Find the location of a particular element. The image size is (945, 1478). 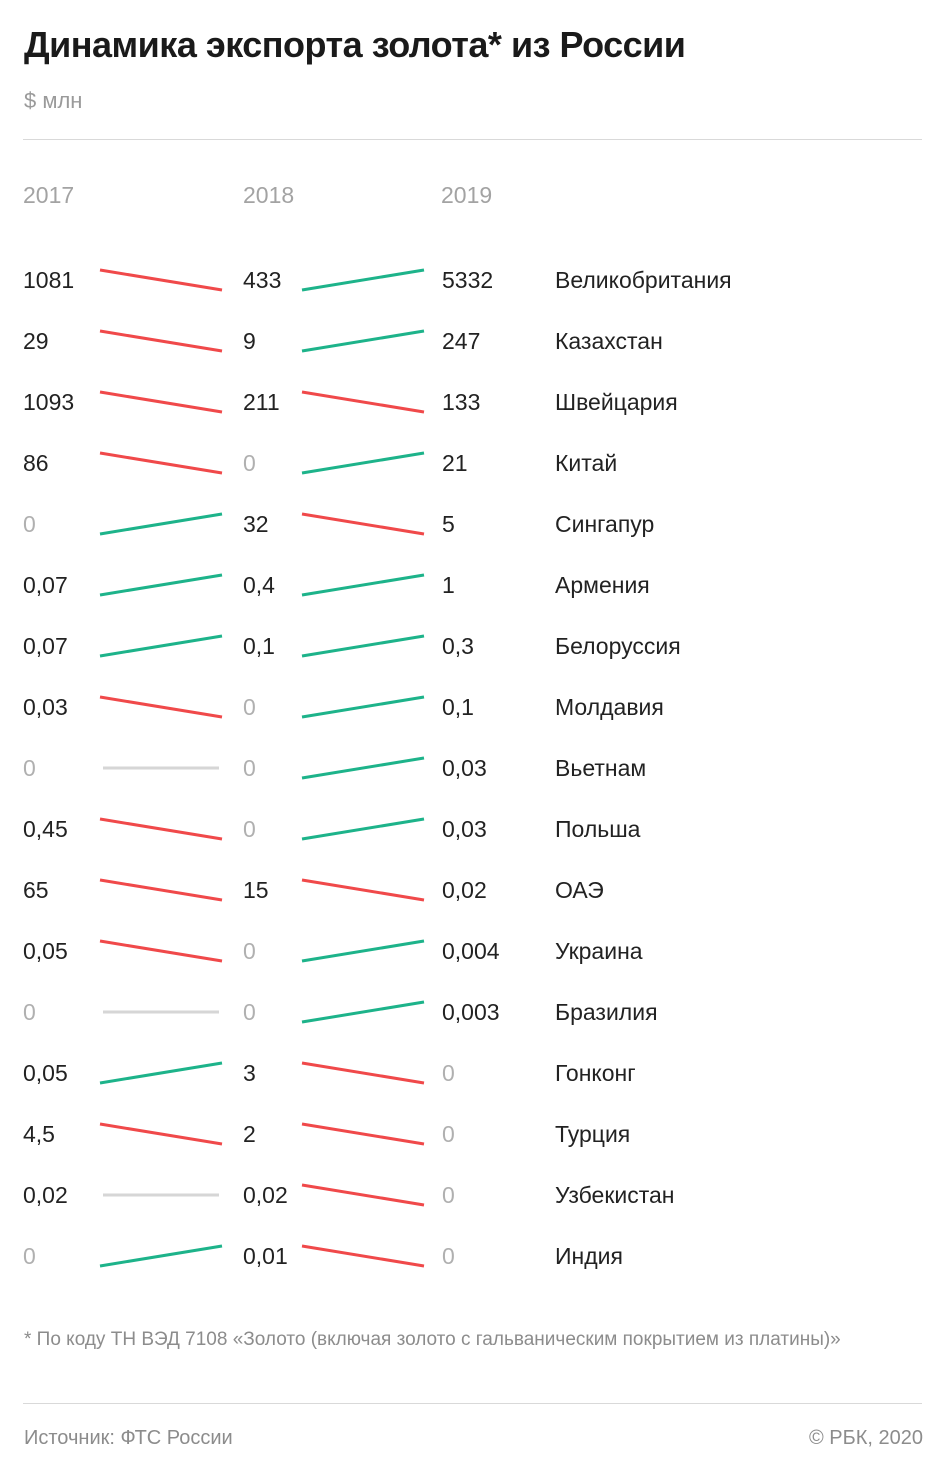

table-row: 29 9 247 Казахстан is located at coordinates (472, 341).